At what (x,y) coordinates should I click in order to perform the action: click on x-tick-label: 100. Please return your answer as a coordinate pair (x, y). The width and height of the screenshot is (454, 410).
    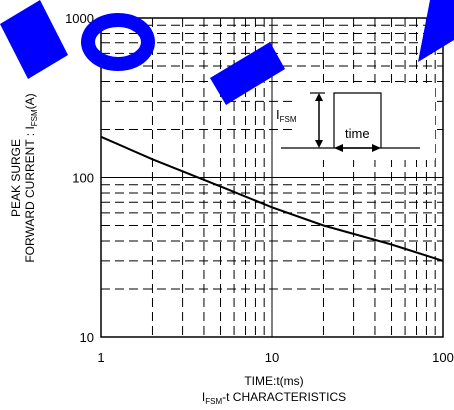
    Looking at the image, I should click on (443, 357).